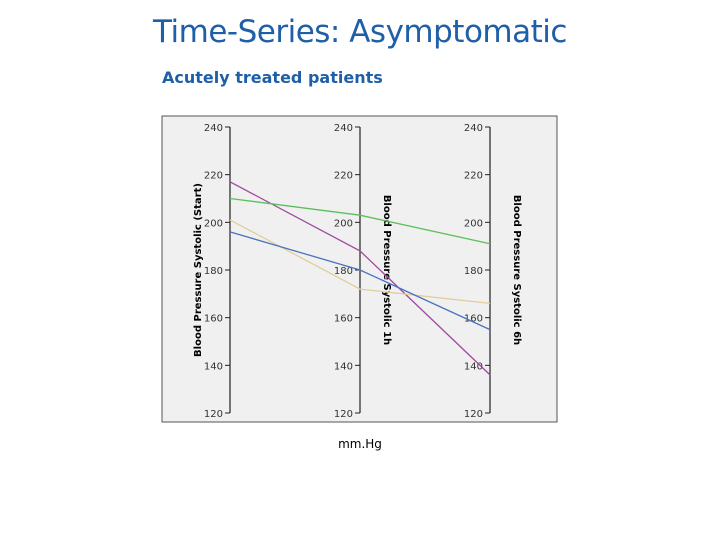  What do you see at coordinates (272, 77) in the screenshot?
I see `page-subtitle: Acutely treated patients` at bounding box center [272, 77].